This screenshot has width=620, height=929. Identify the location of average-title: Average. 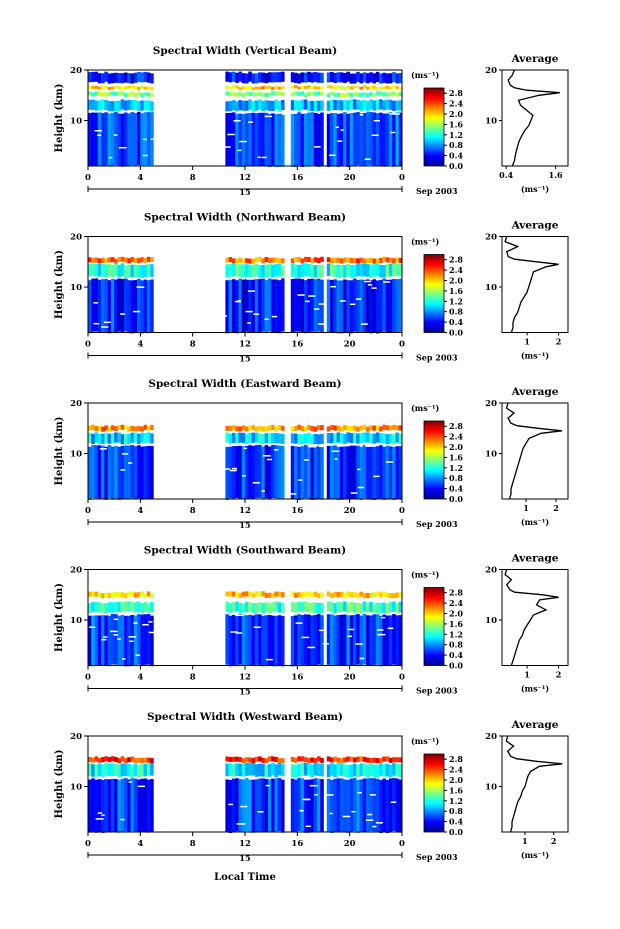
(535, 59).